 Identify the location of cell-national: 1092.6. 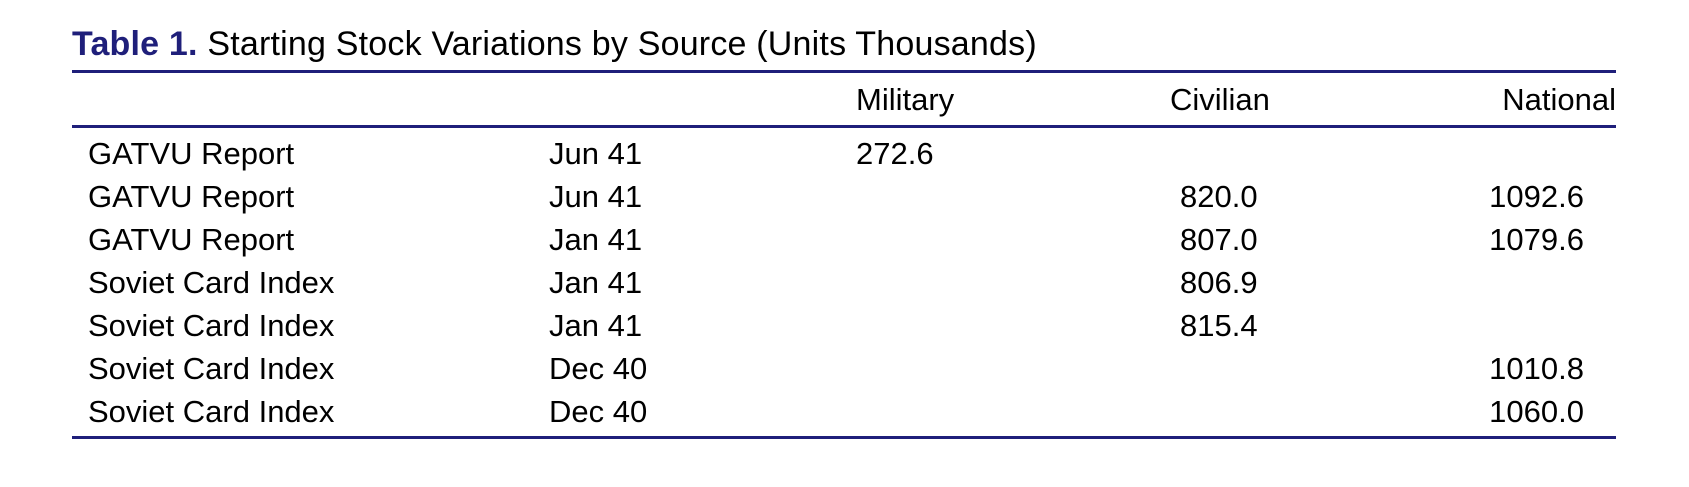
(1536, 196).